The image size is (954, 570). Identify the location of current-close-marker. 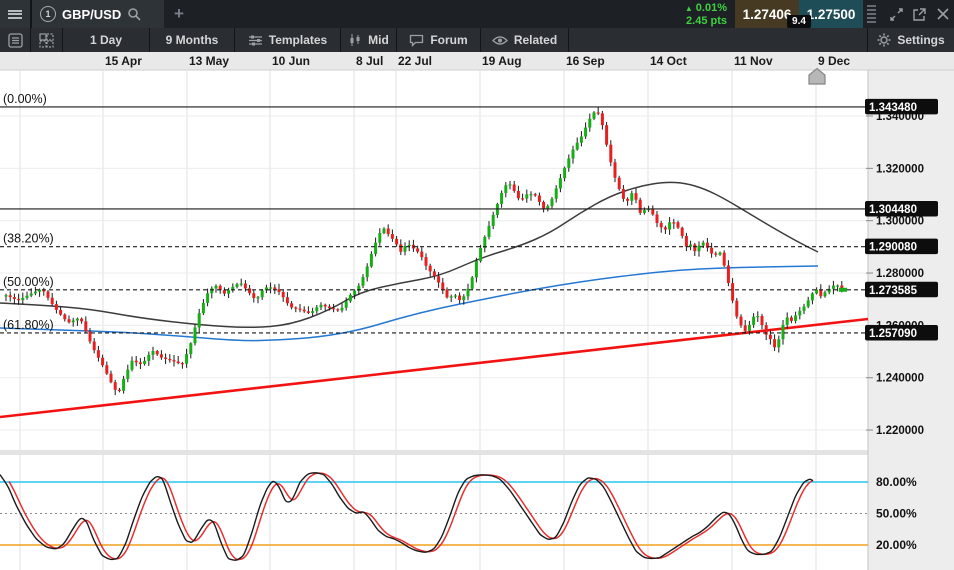
(843, 289).